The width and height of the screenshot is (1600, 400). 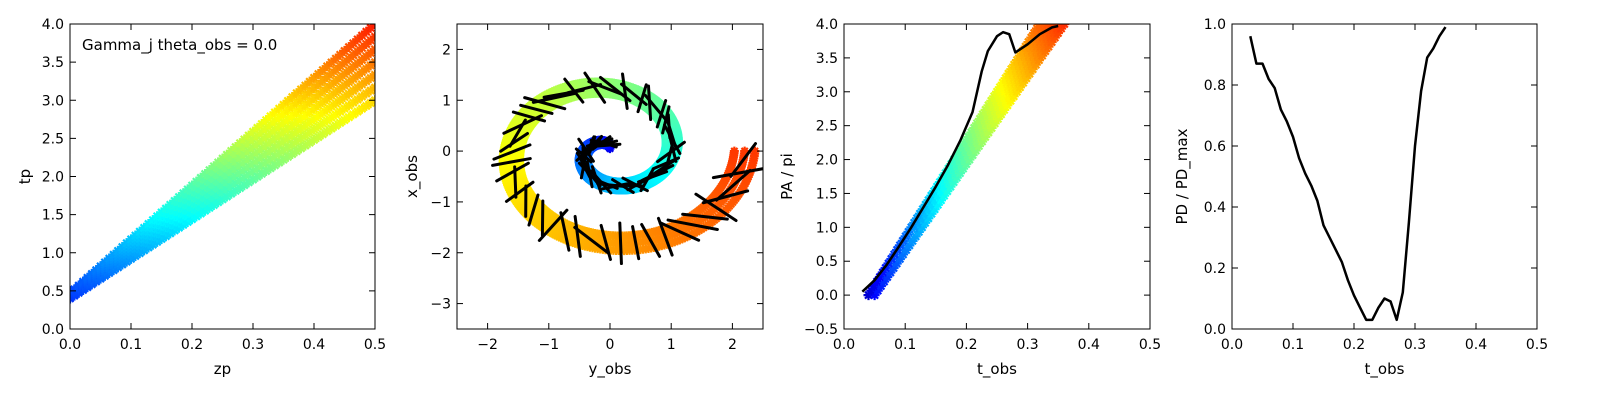 I want to click on plot-area, so click(x=1348, y=174).